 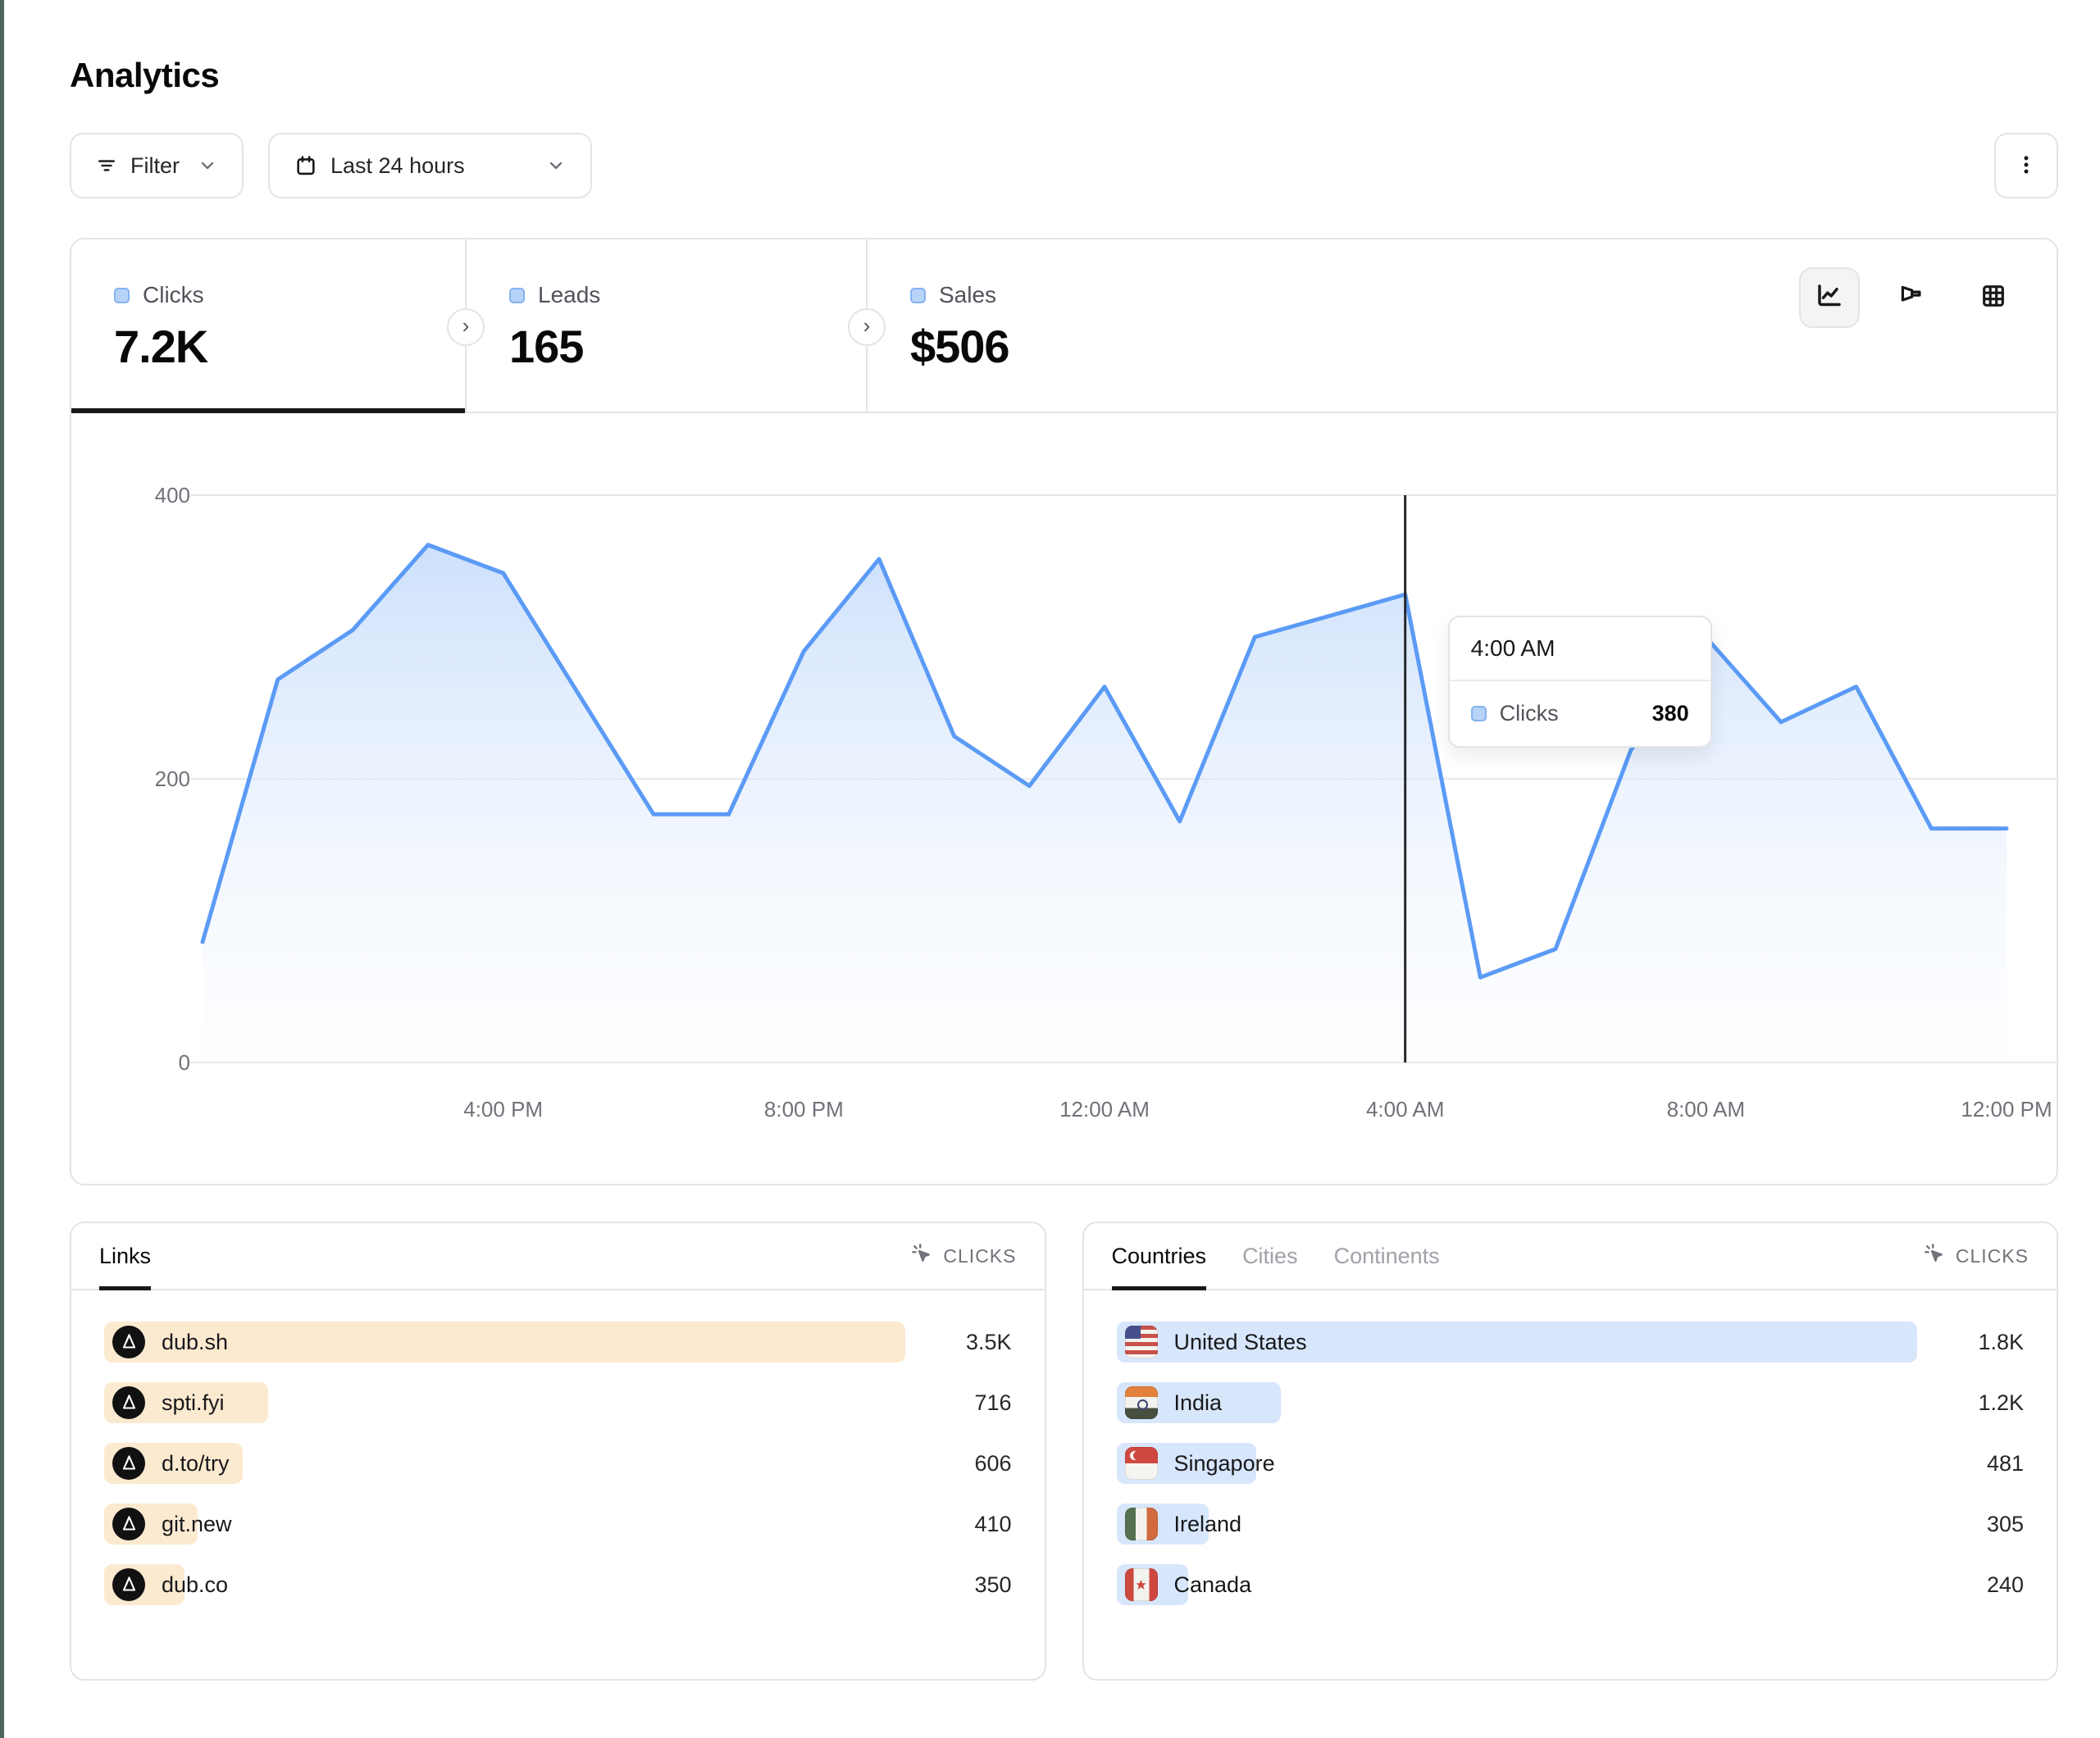 I want to click on svg-text: 0, so click(x=184, y=1062).